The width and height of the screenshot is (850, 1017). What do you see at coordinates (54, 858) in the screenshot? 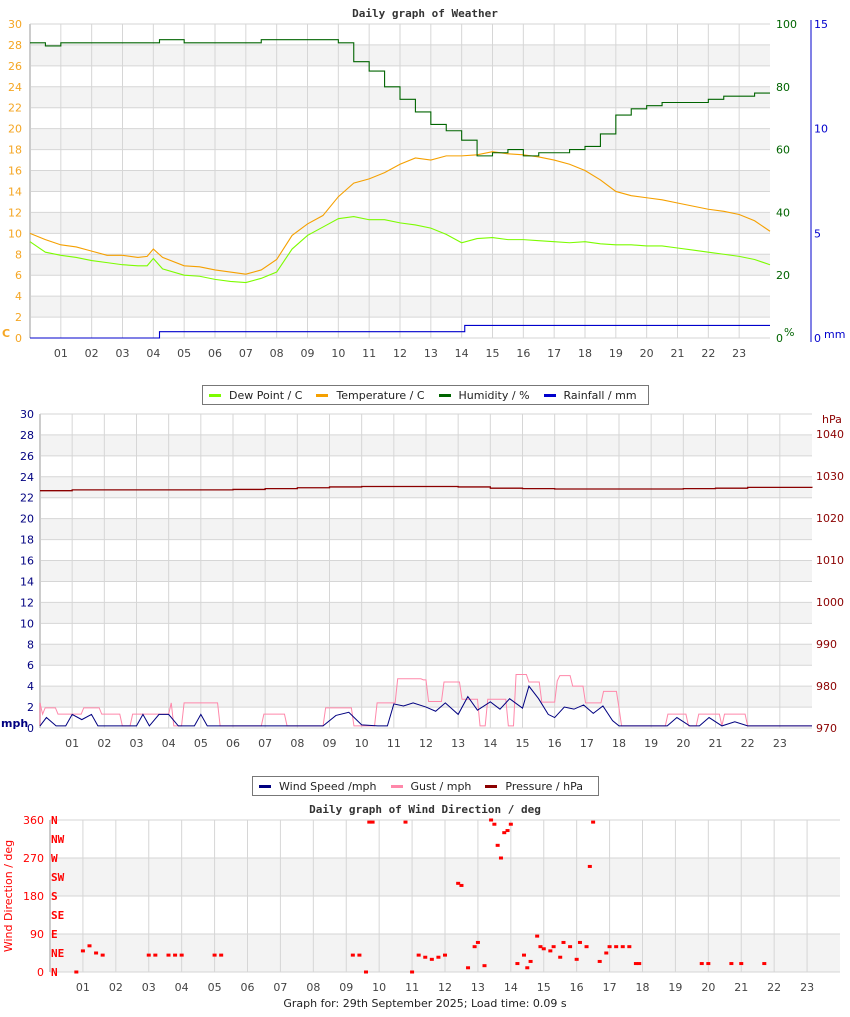
I see `svg-text: W` at bounding box center [54, 858].